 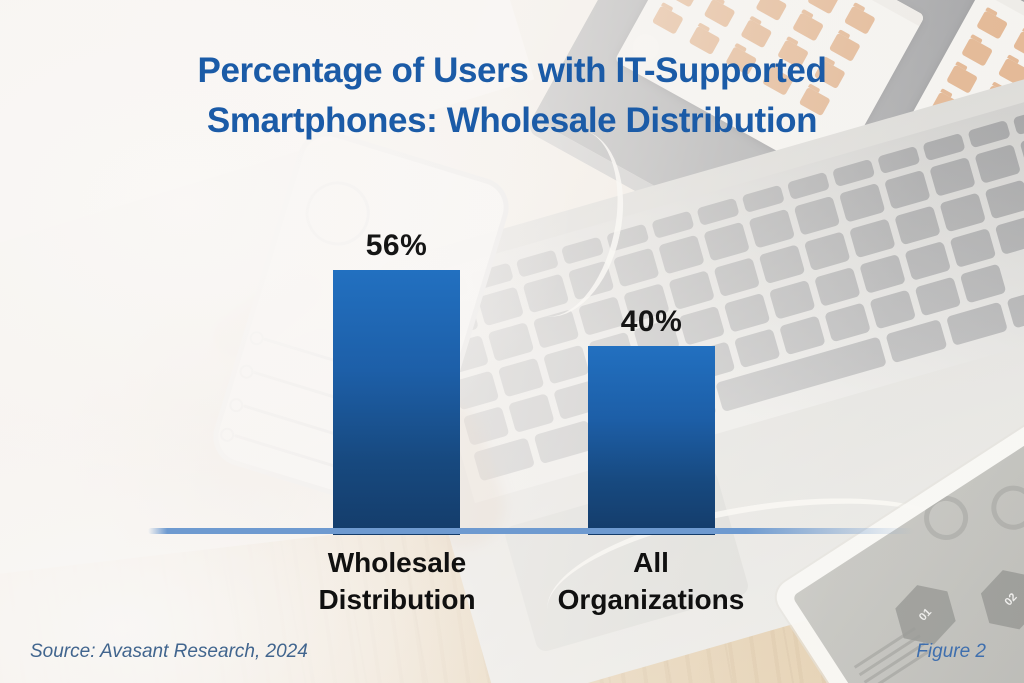 What do you see at coordinates (651, 321) in the screenshot?
I see `bar-value-label: 40%` at bounding box center [651, 321].